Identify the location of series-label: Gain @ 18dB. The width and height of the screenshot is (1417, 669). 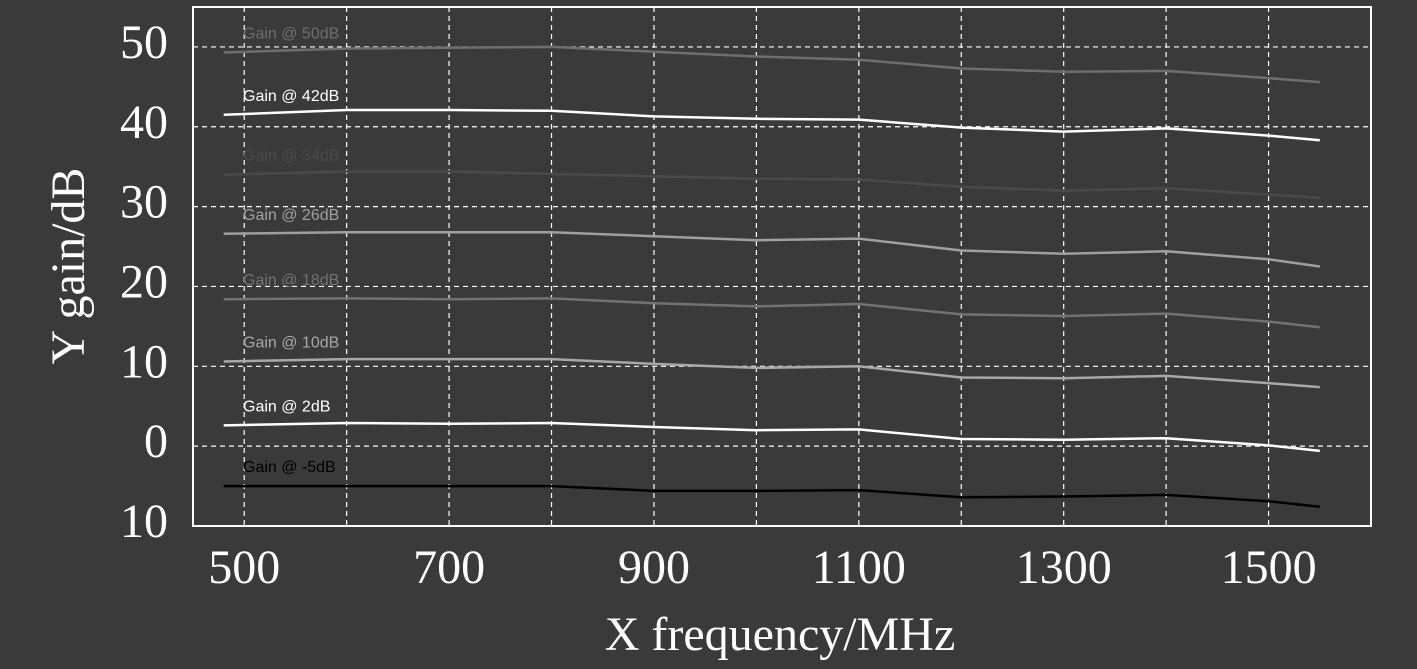
(291, 280).